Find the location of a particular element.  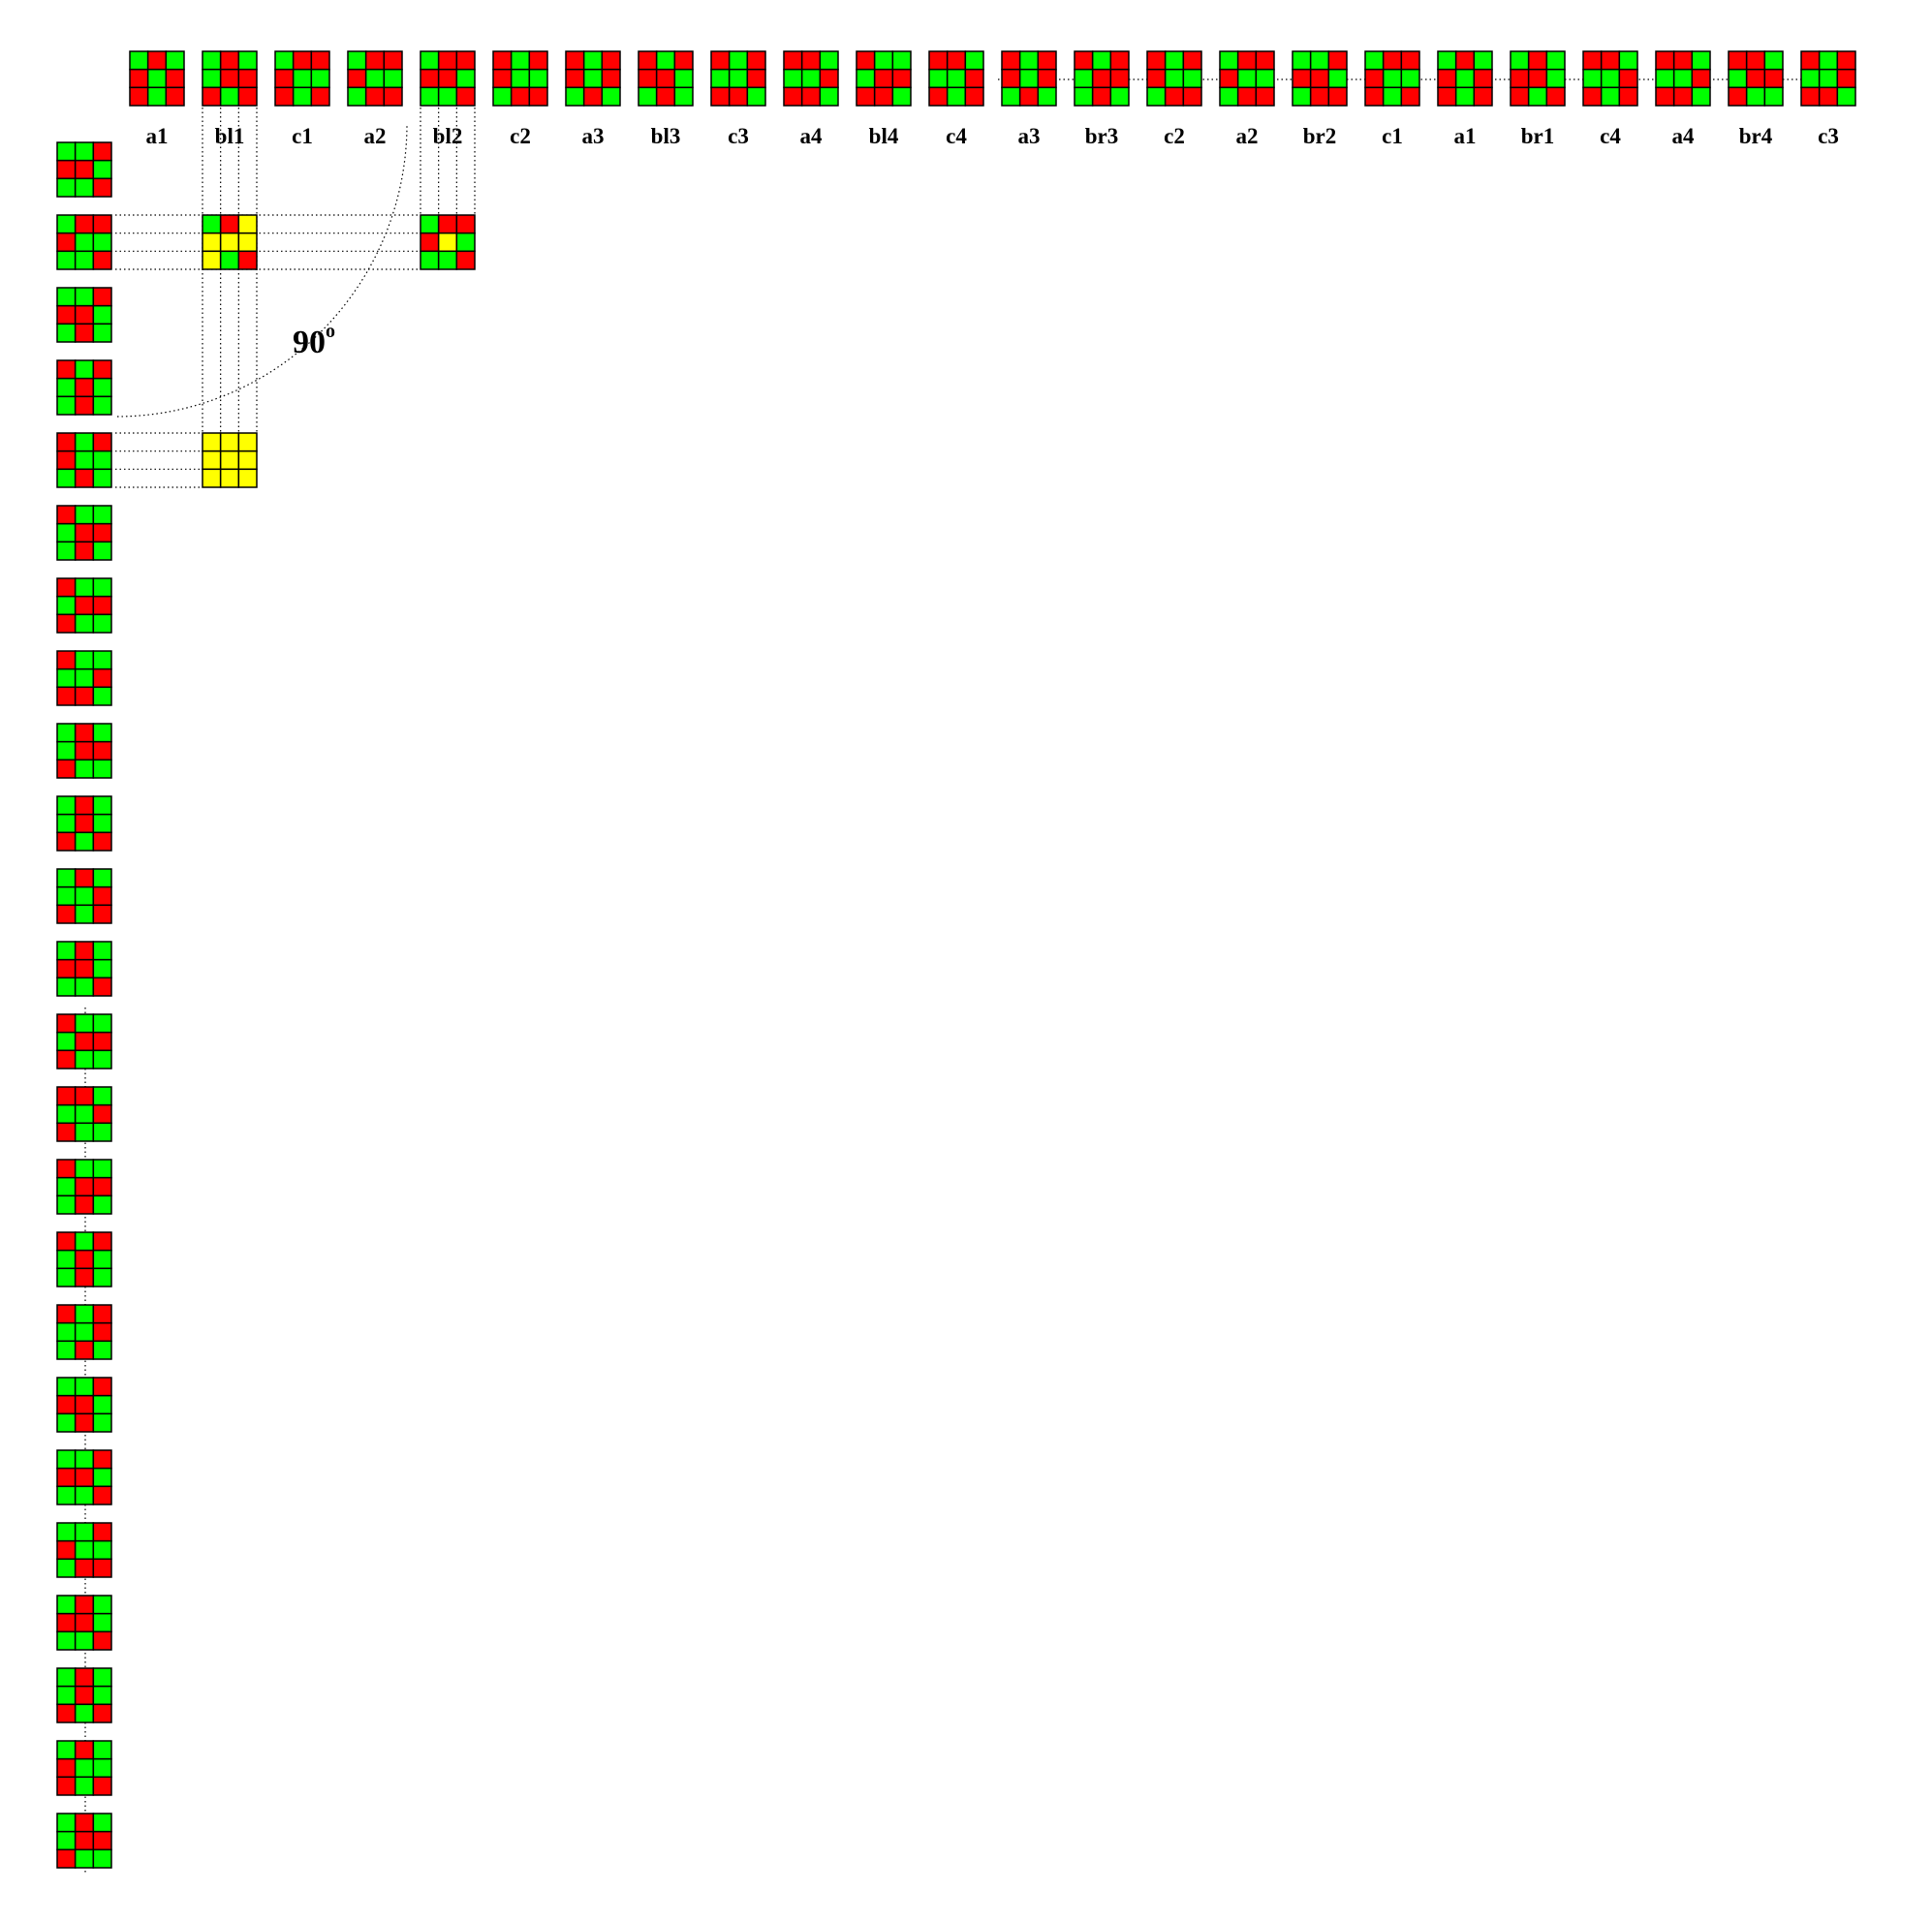

top-tile-c2 is located at coordinates (520, 78).